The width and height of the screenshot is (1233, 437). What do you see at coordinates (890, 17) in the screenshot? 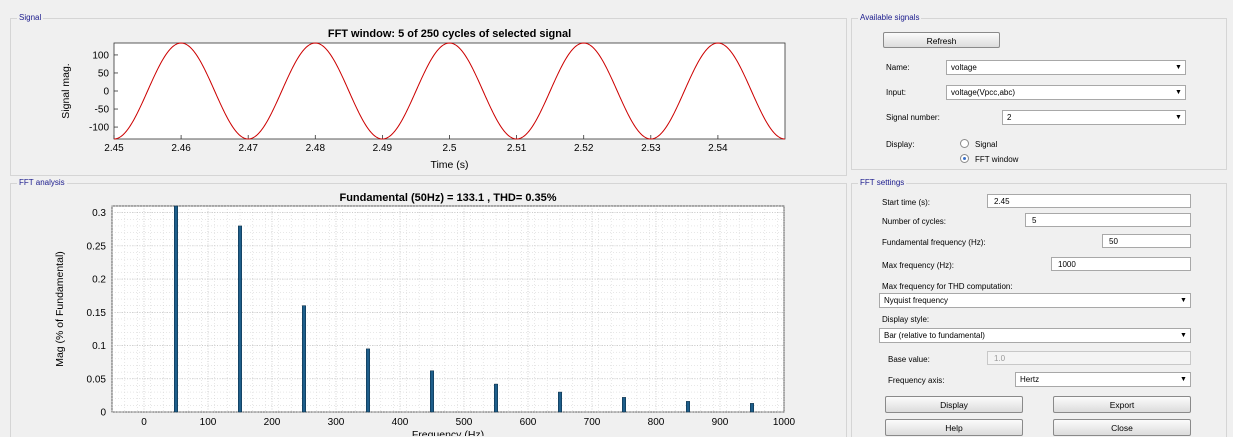
I see `available-signals-title: Available signals` at bounding box center [890, 17].